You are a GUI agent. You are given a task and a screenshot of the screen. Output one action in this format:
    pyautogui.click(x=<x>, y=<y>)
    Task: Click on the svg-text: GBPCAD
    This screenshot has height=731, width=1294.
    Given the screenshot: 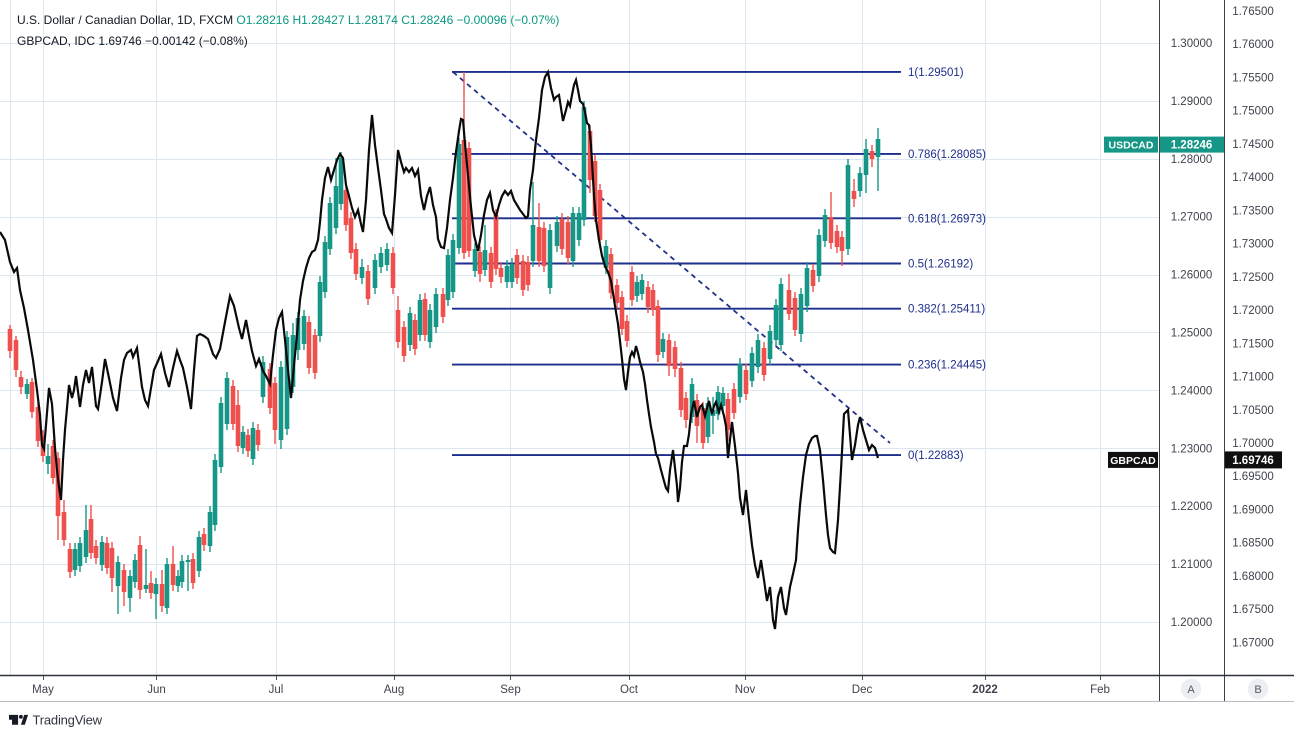 What is the action you would take?
    pyautogui.click(x=1133, y=461)
    